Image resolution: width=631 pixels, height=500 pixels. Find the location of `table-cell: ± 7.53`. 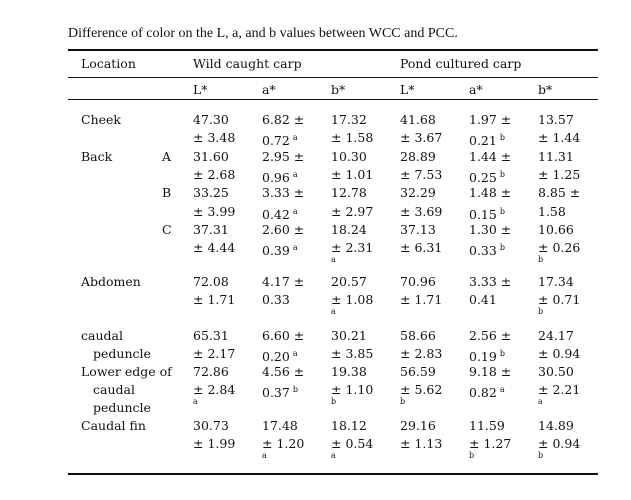

table-cell: ± 7.53 is located at coordinates (421, 174).